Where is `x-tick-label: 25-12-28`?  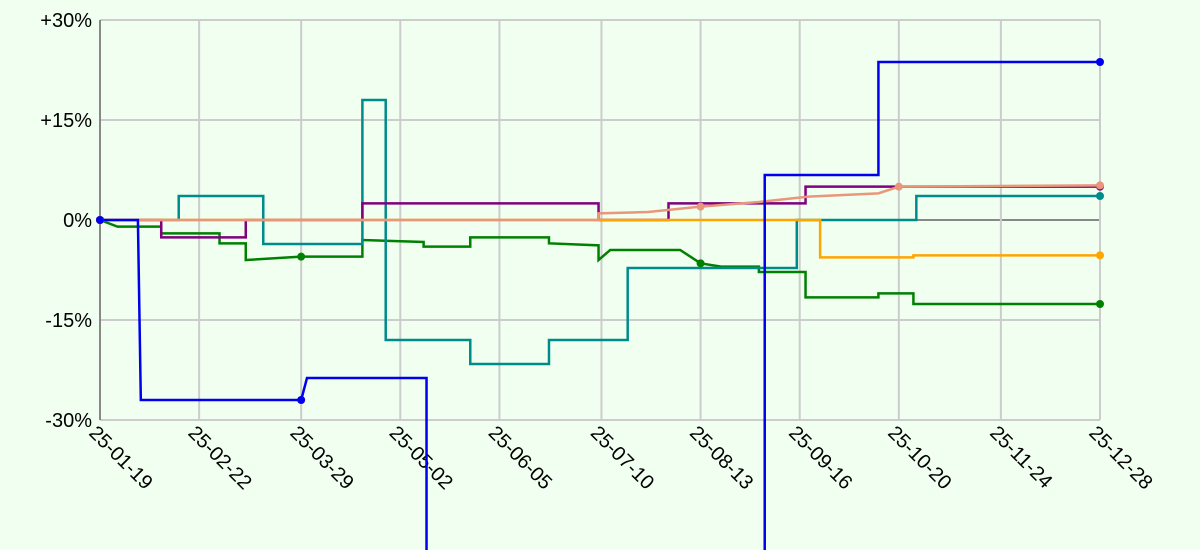
x-tick-label: 25-12-28 is located at coordinates (1120, 458).